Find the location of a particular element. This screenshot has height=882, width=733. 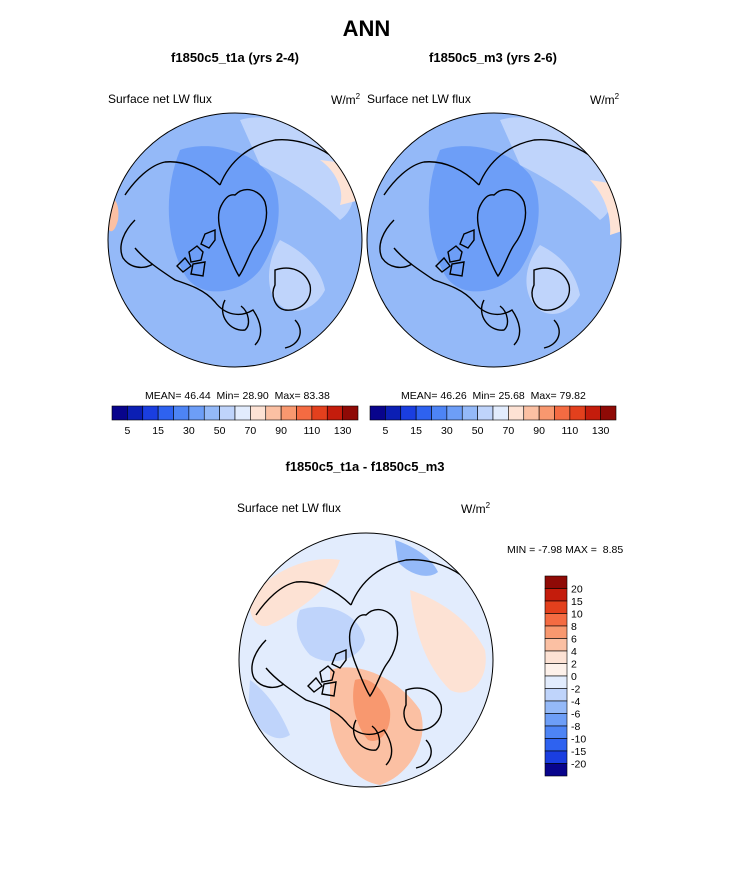

panel2-colorbar-tick-0: 5 is located at coordinates (385, 431).